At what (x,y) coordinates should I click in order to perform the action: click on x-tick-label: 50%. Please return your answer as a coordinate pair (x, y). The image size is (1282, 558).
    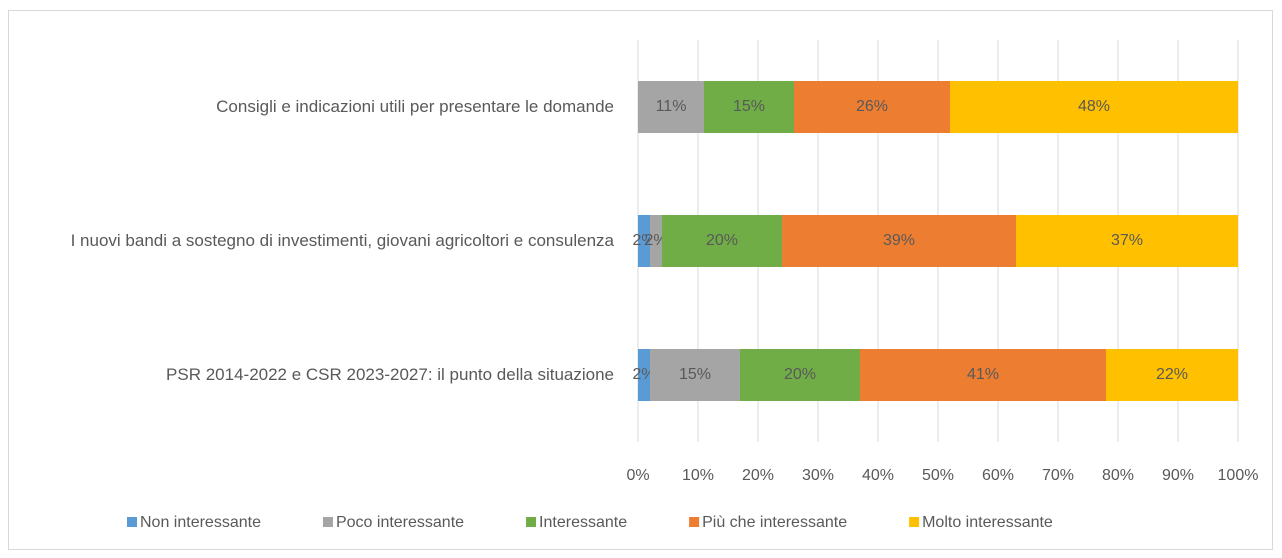
    Looking at the image, I should click on (938, 475).